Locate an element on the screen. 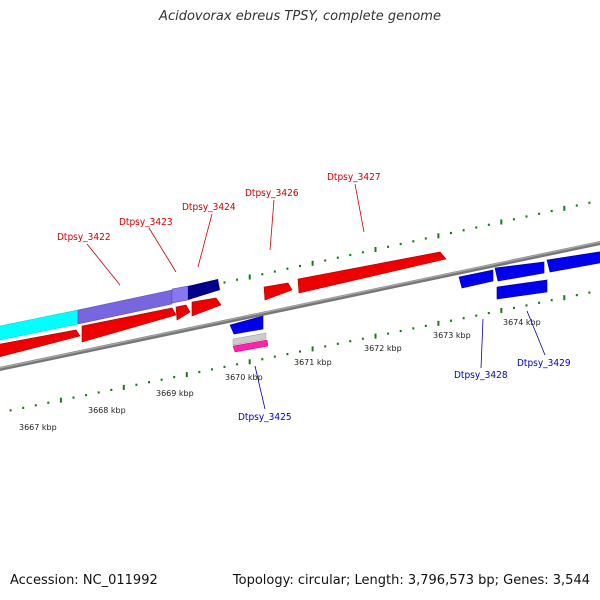  gene-label-dtpsy_3429: Dtpsy_3429 is located at coordinates (544, 363).